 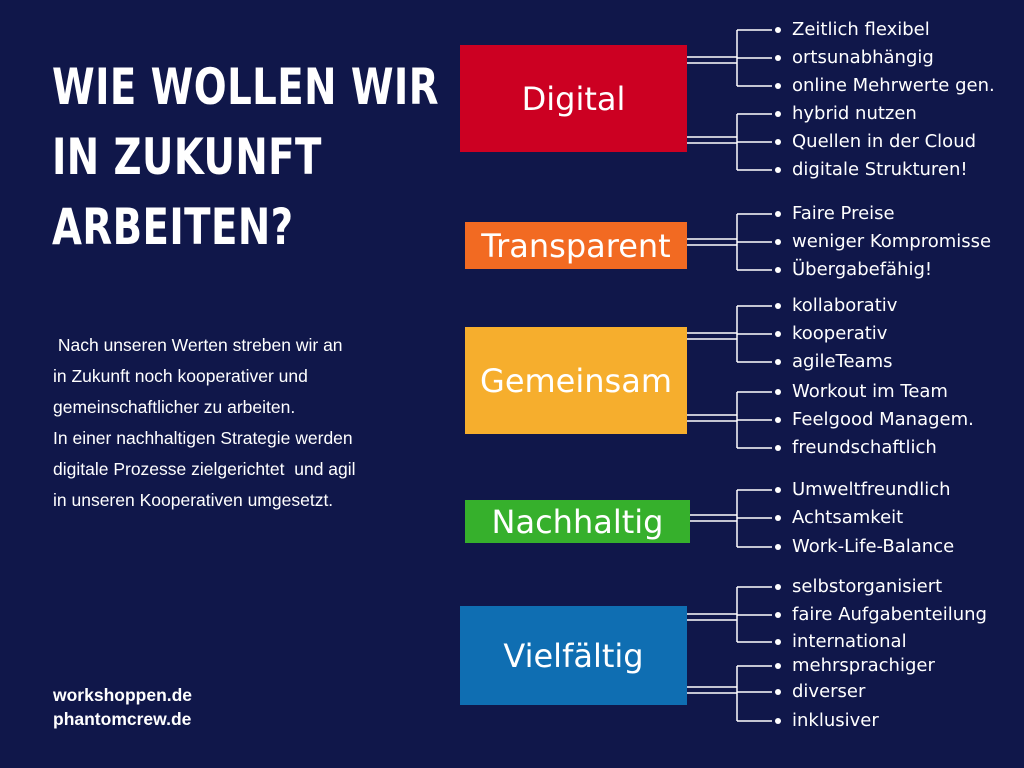 I want to click on website-link: phantomcrew.de, so click(x=122, y=719).